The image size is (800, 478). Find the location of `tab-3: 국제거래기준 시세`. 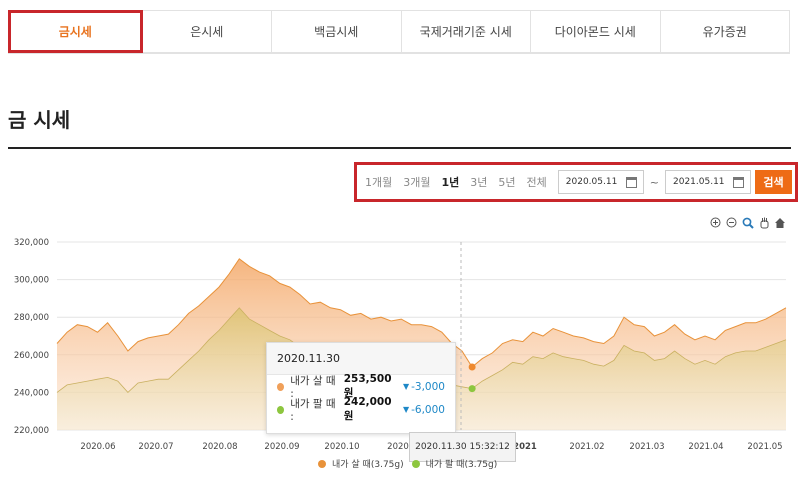

tab-3: 국제거래기준 시세 is located at coordinates (466, 31).